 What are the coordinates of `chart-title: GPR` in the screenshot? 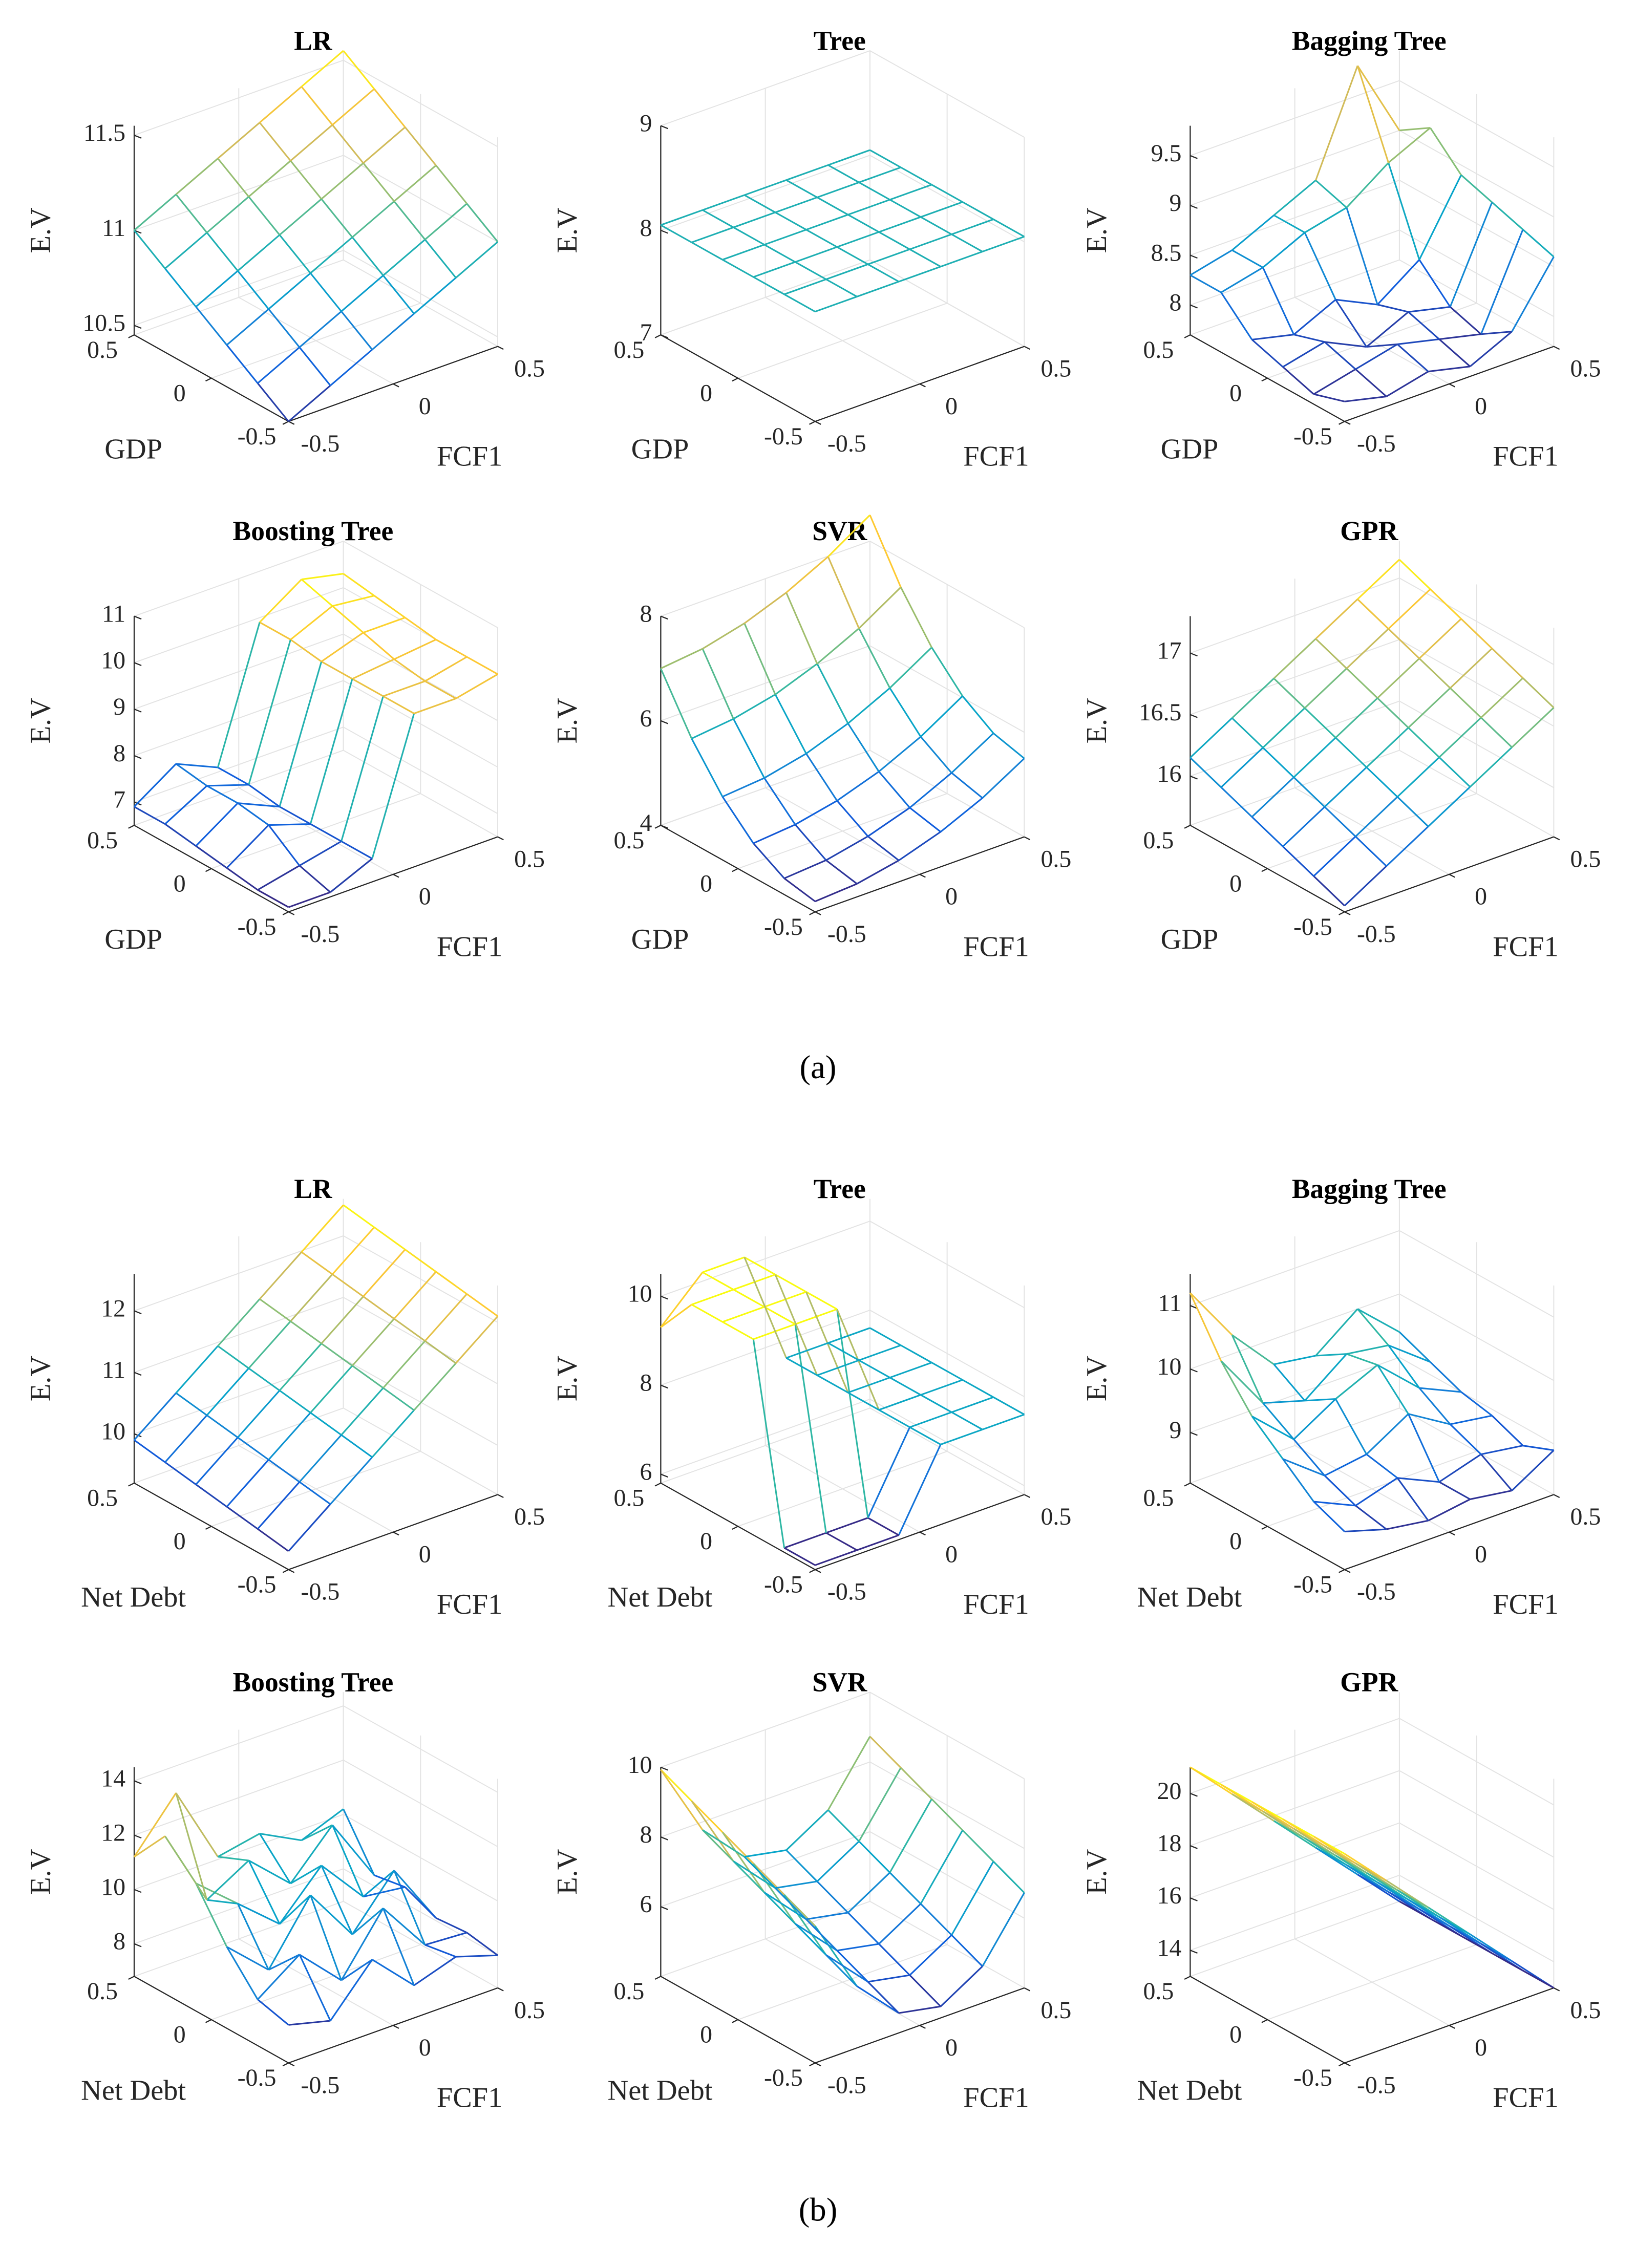 It's located at (1369, 531).